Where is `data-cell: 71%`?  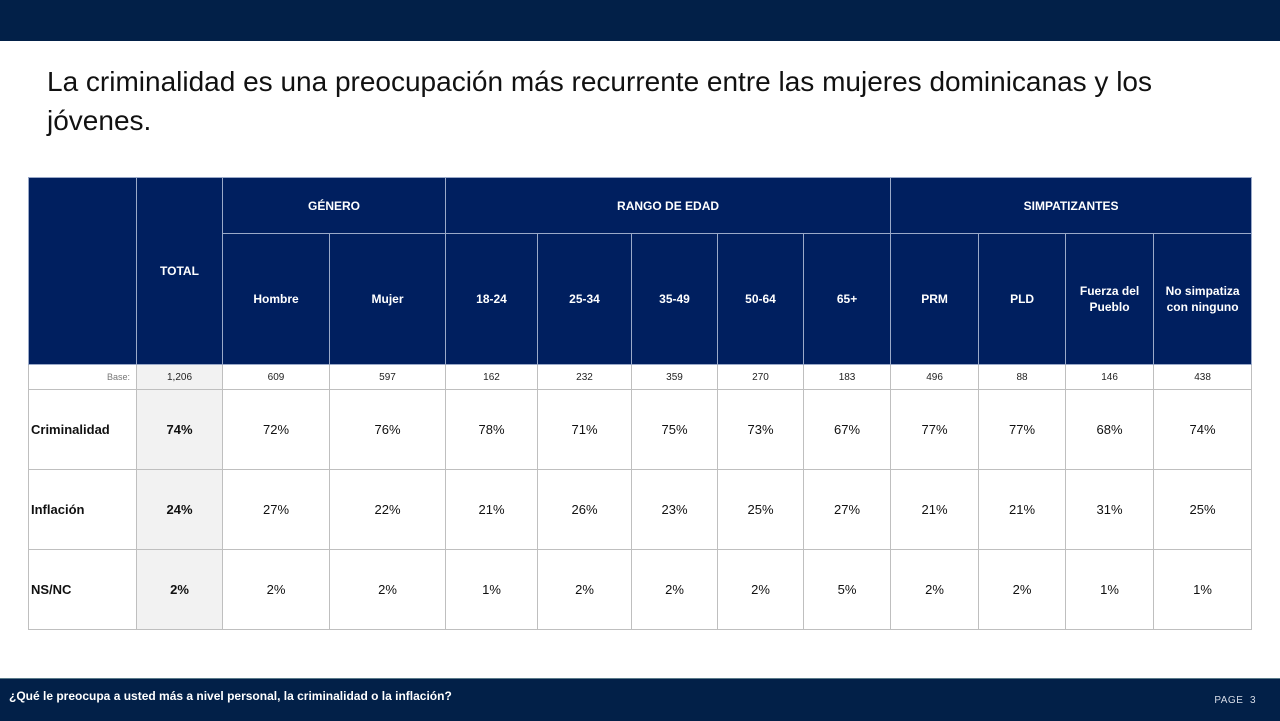
data-cell: 71% is located at coordinates (585, 429).